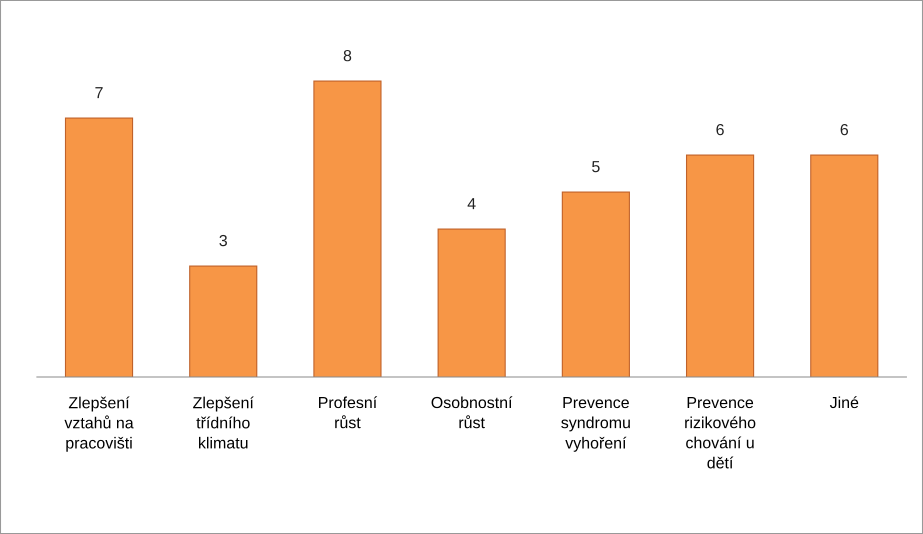  What do you see at coordinates (596, 166) in the screenshot?
I see `data-label: 5` at bounding box center [596, 166].